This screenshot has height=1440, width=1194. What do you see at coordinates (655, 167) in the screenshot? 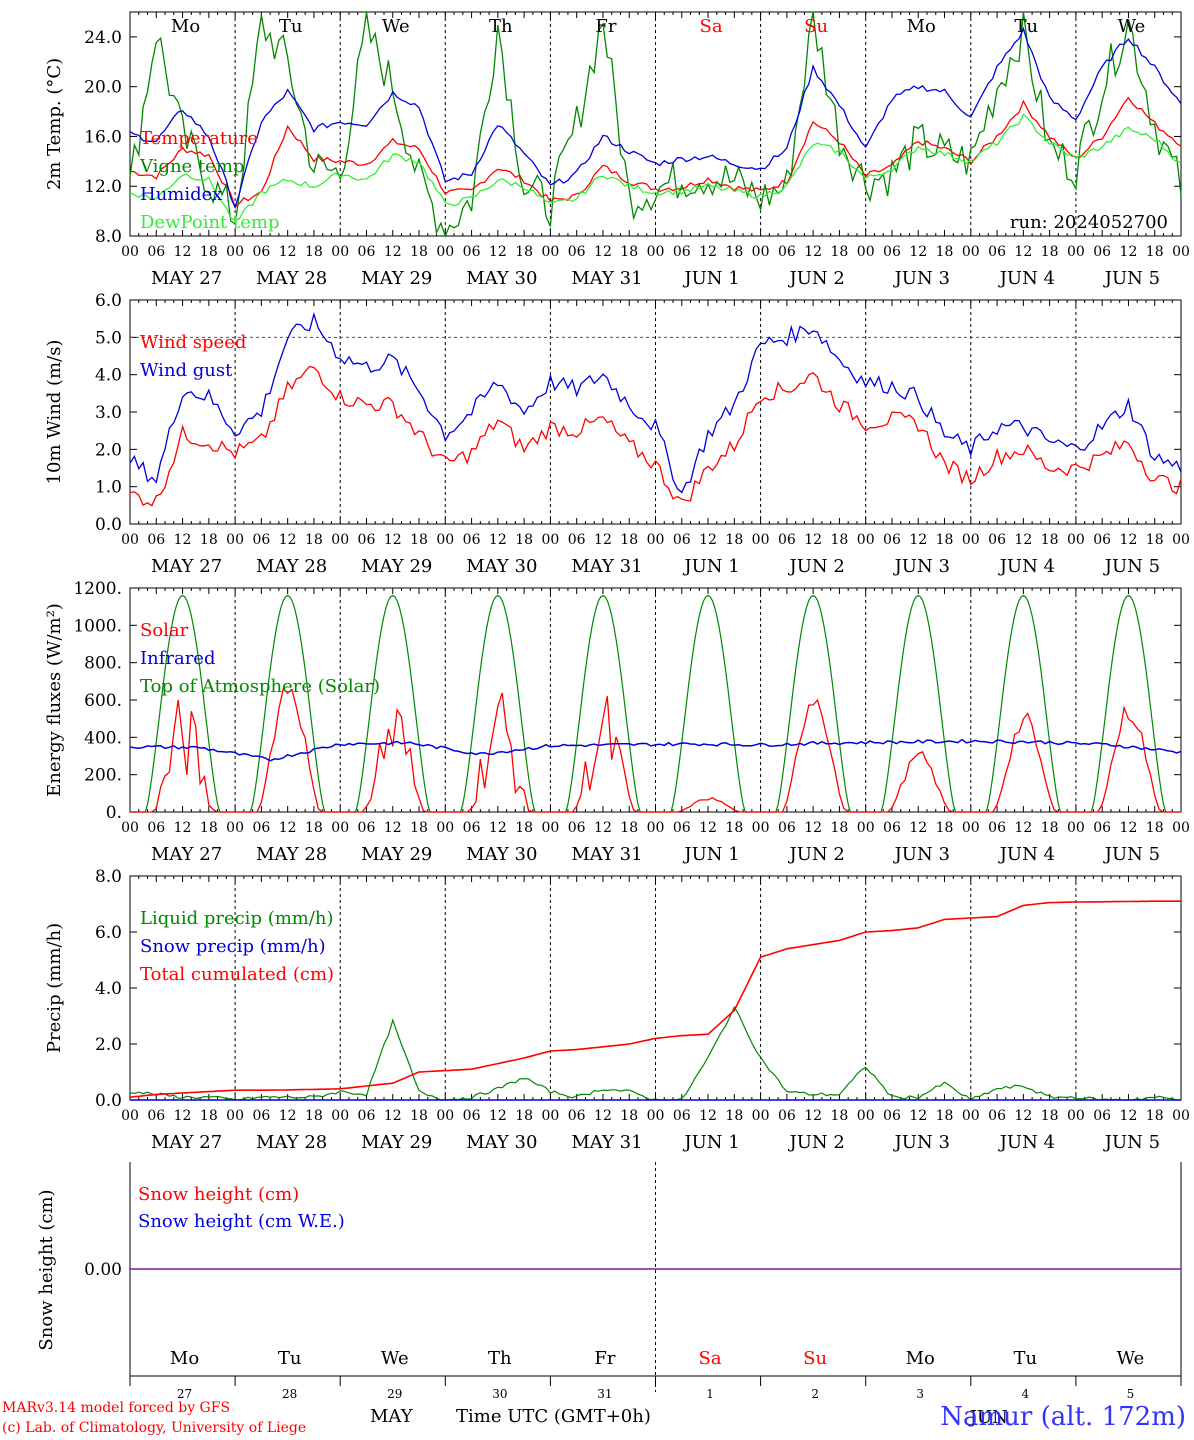
I see `temp-line-dewpoint-temp` at bounding box center [655, 167].